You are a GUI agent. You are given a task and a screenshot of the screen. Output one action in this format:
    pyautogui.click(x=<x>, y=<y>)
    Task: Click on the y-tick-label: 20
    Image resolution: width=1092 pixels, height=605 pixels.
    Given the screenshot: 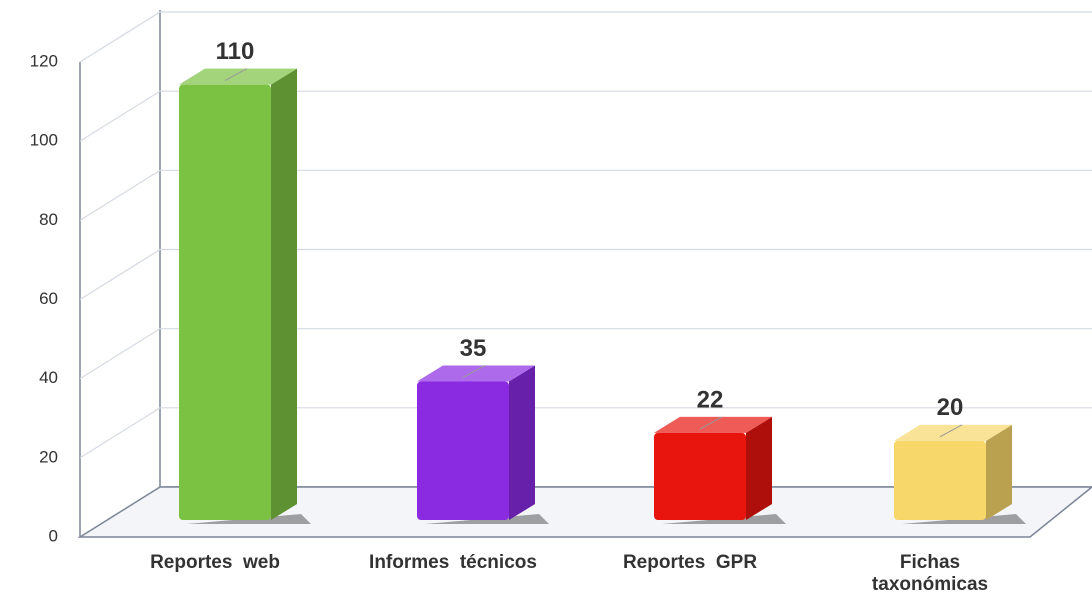 What is the action you would take?
    pyautogui.click(x=48, y=456)
    